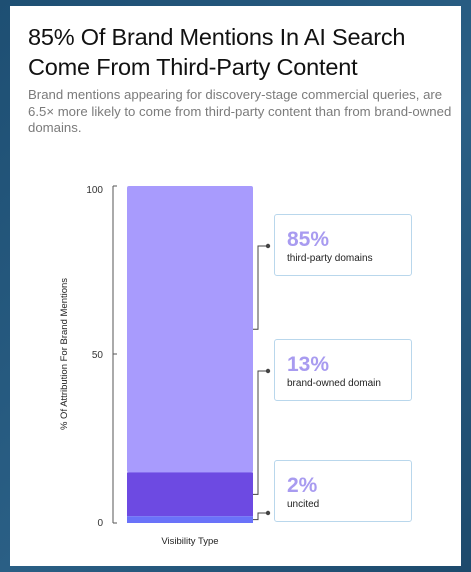  I want to click on connector-uncited, so click(260, 516).